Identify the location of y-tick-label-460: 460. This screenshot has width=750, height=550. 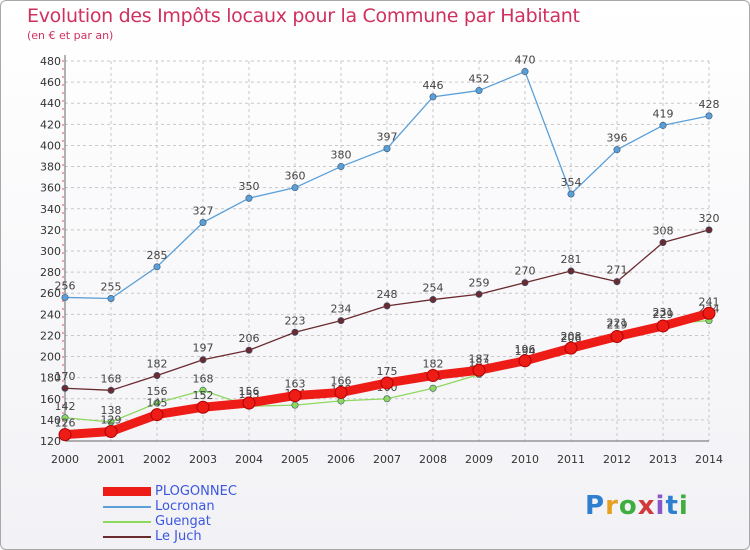
(50, 82).